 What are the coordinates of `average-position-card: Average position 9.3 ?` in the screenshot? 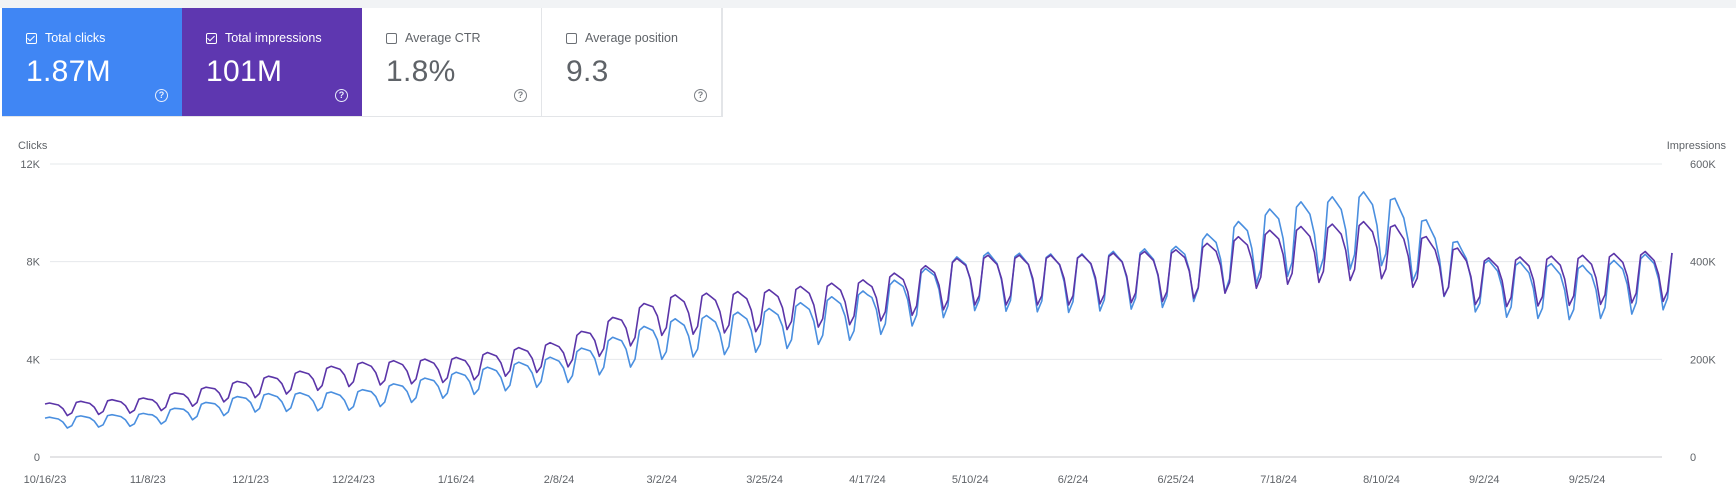 It's located at (632, 62).